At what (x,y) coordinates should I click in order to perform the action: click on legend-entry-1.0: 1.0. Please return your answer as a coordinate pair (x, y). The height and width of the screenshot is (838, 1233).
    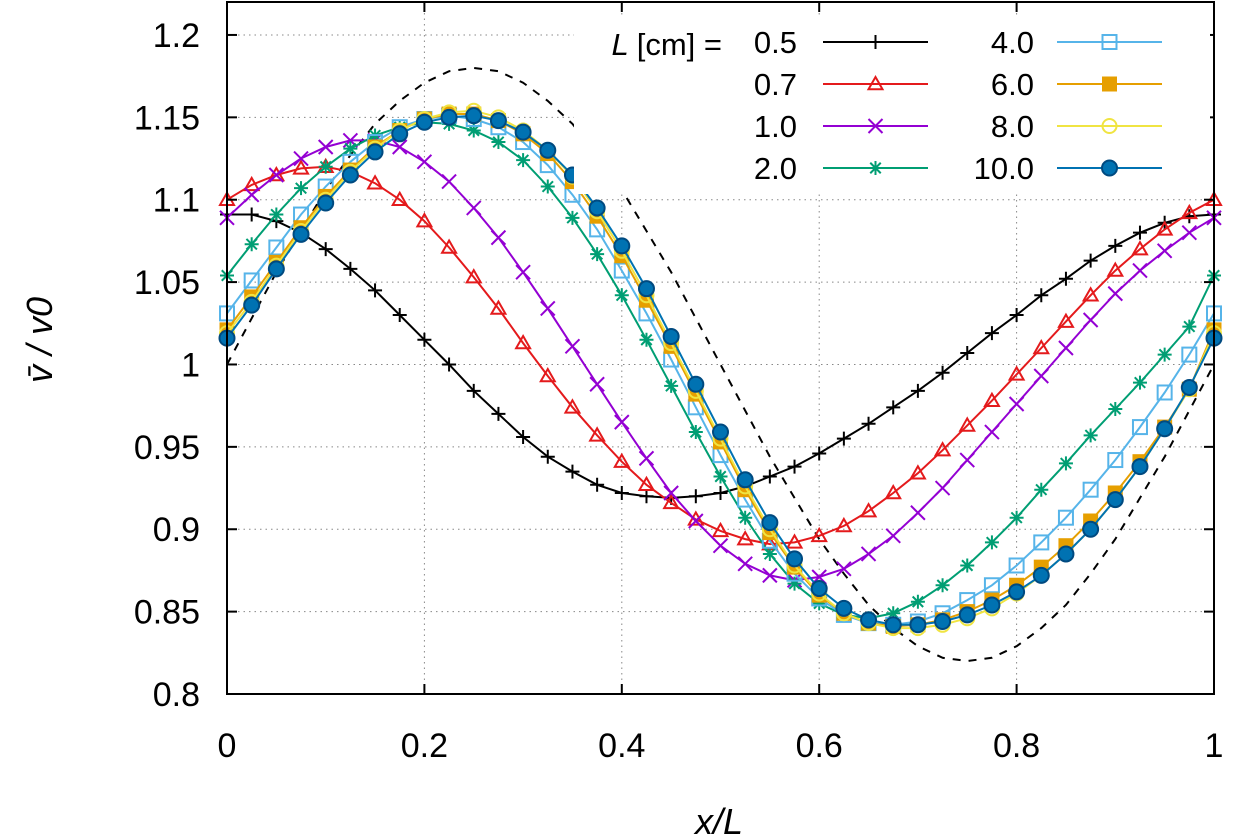
    Looking at the image, I should click on (841, 126).